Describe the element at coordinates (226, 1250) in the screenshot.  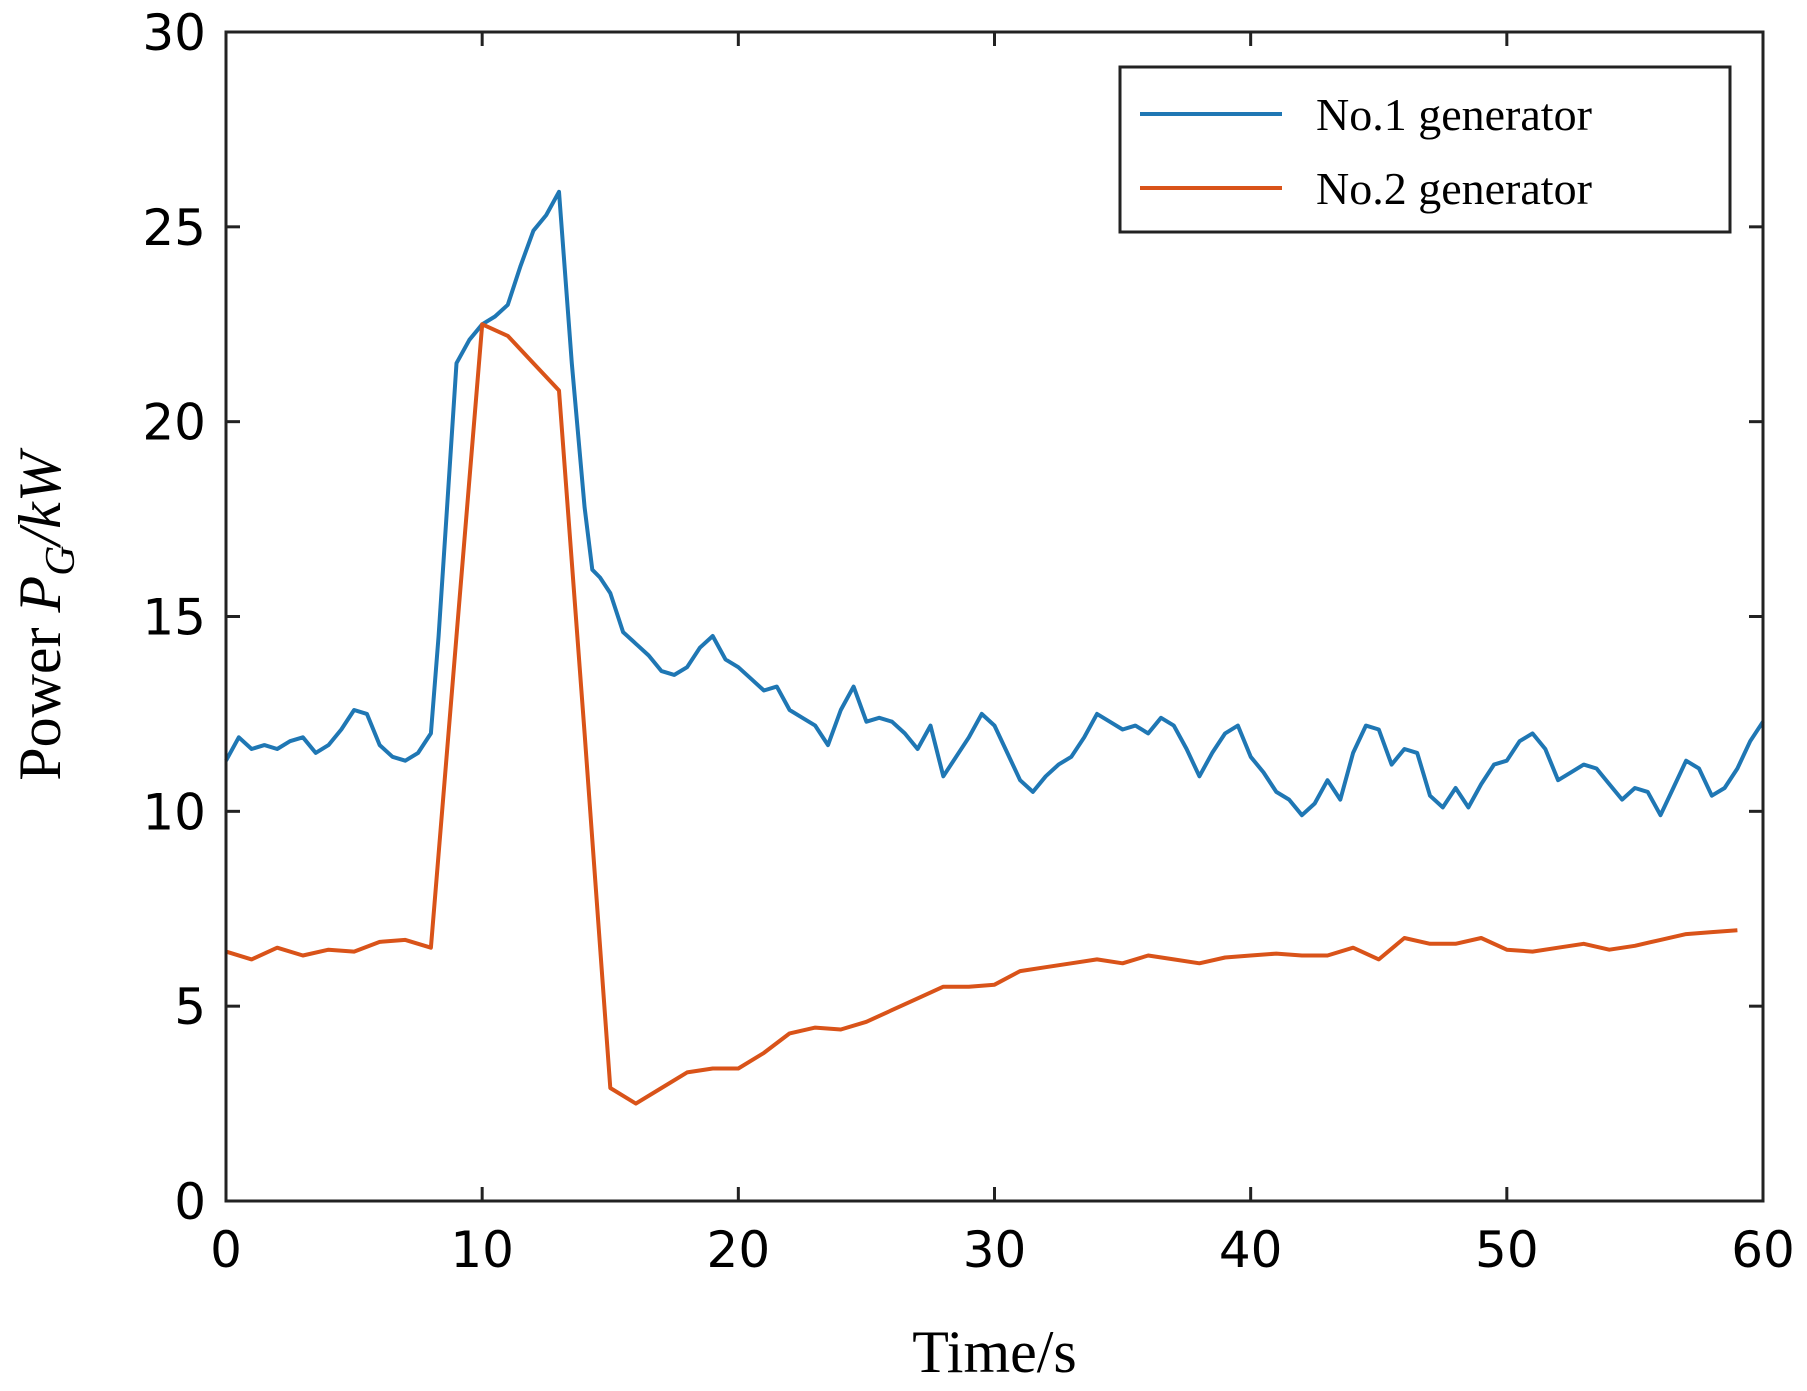
I see `x-tick-label: 0` at that location.